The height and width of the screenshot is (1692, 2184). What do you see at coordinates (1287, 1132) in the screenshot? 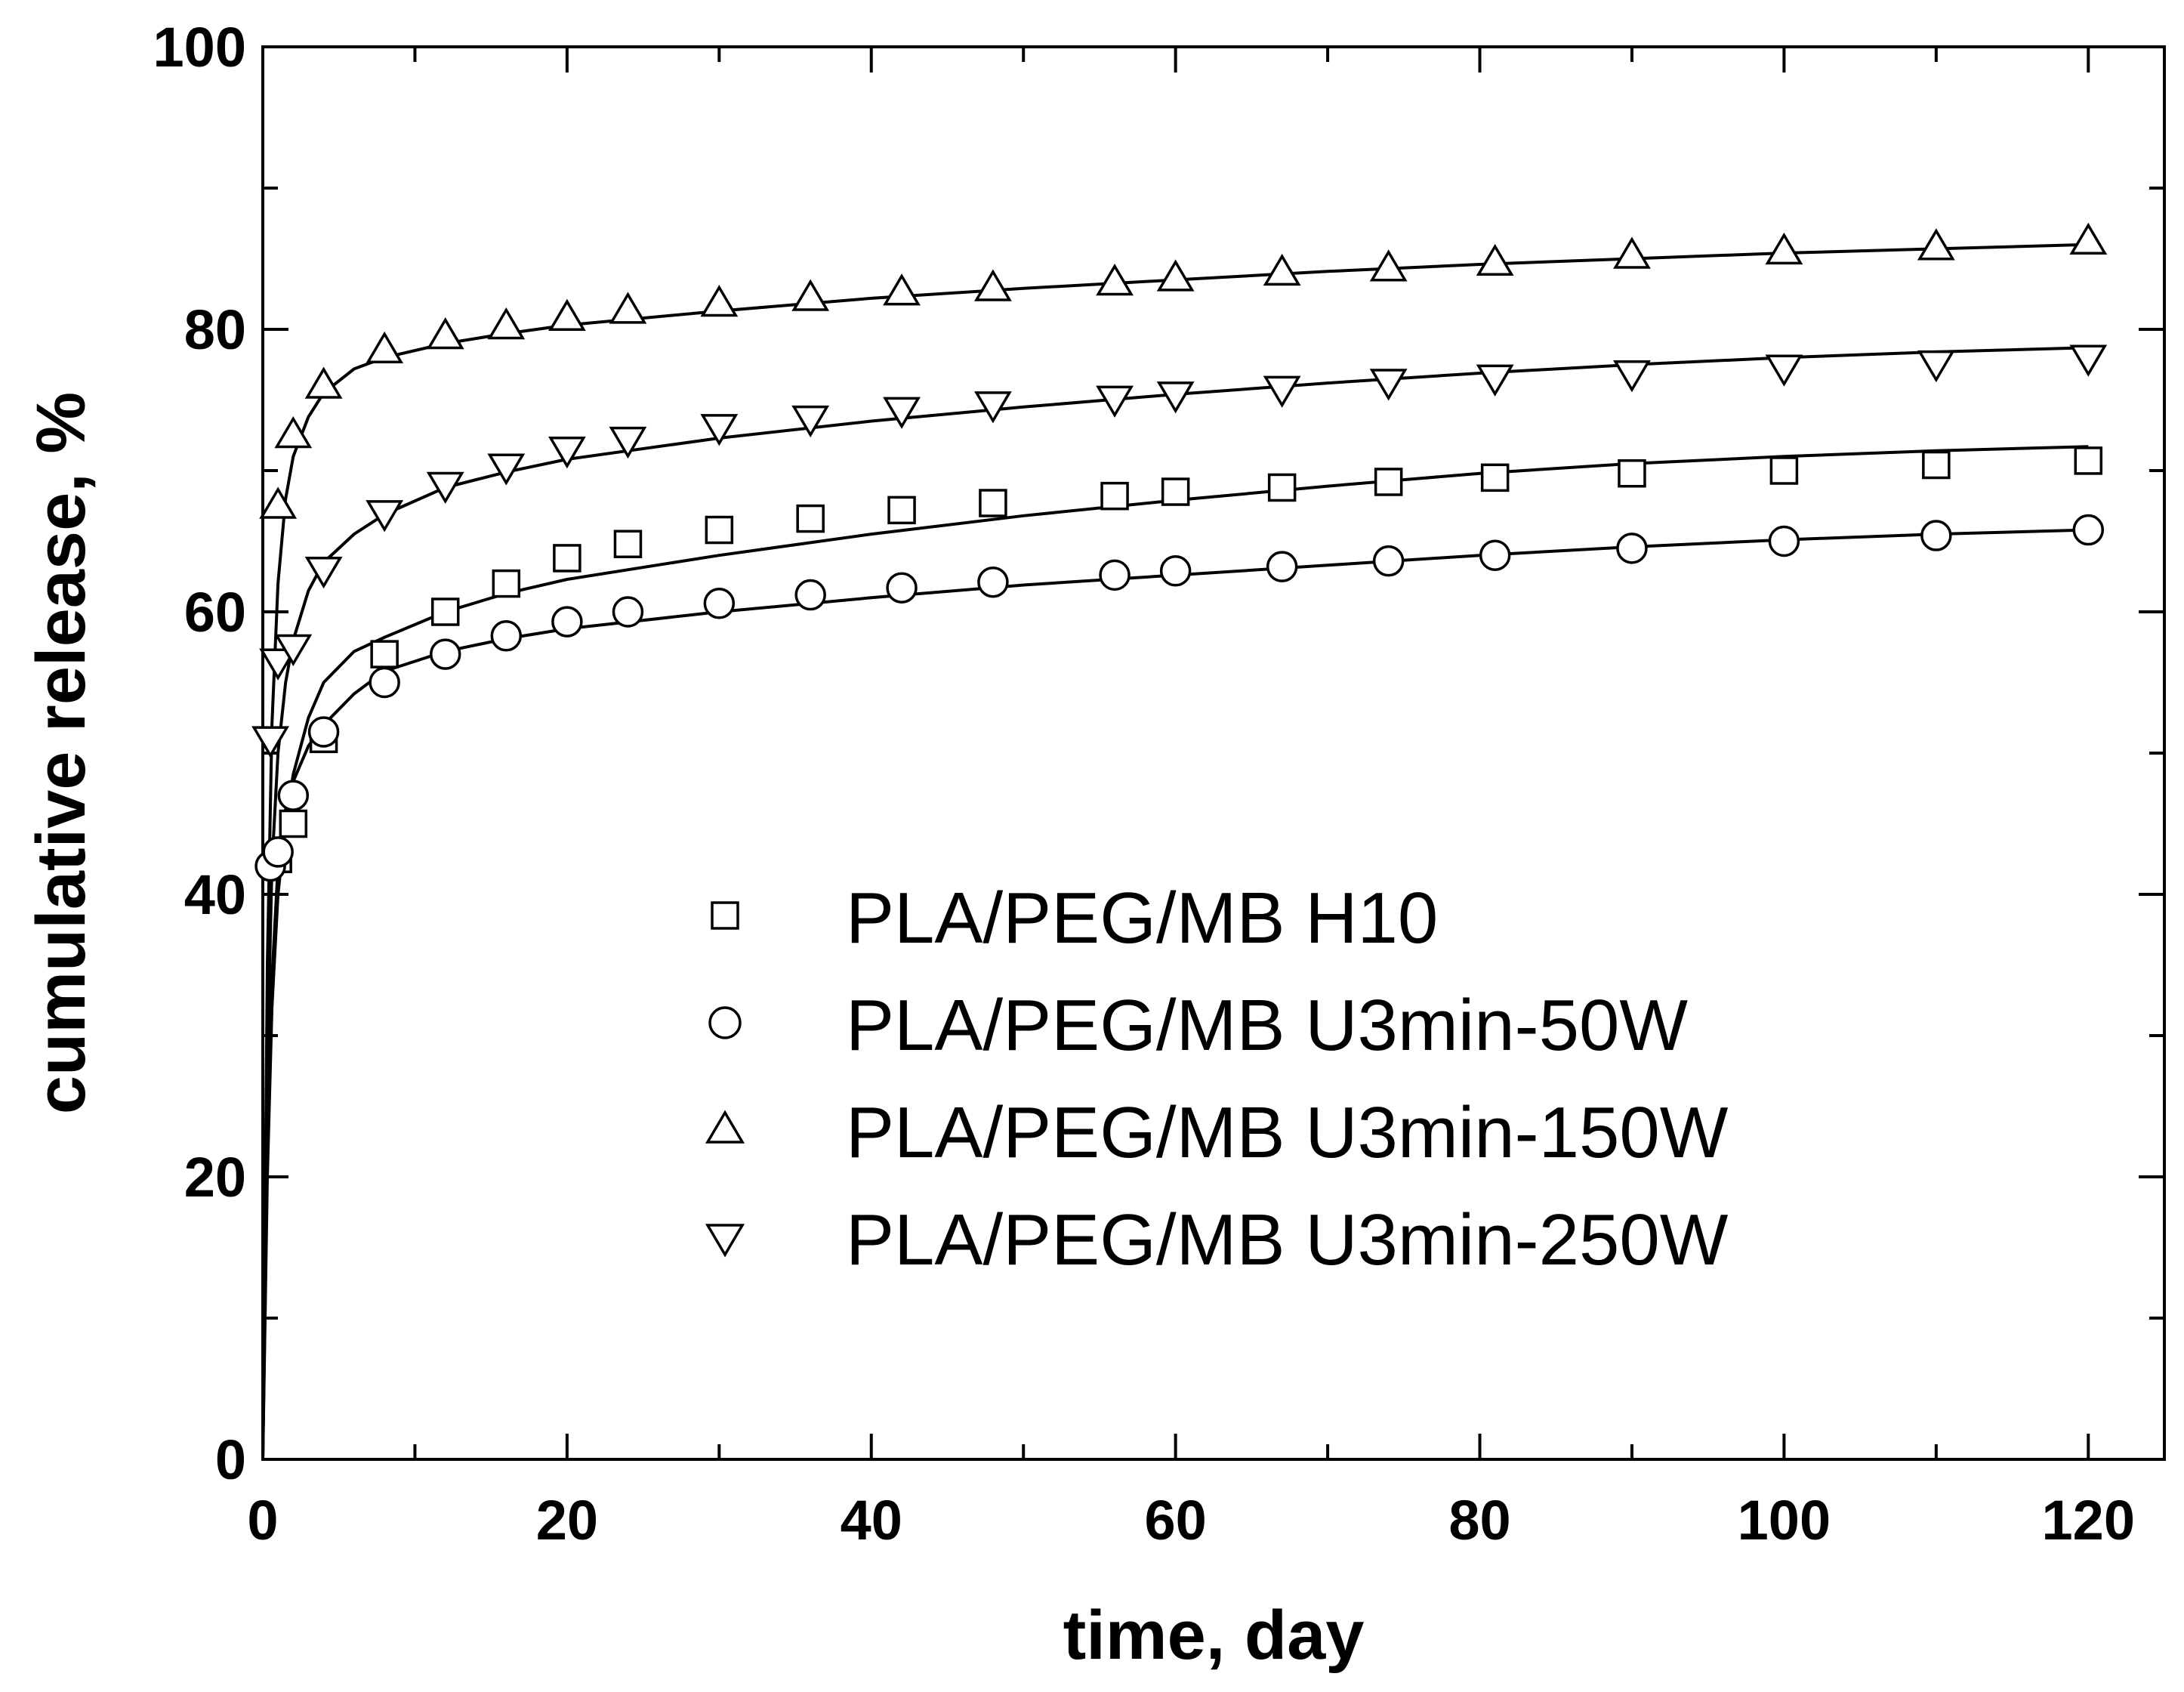
I see `legend-label-3: PLA/PEG/MB U3min-150W` at bounding box center [1287, 1132].